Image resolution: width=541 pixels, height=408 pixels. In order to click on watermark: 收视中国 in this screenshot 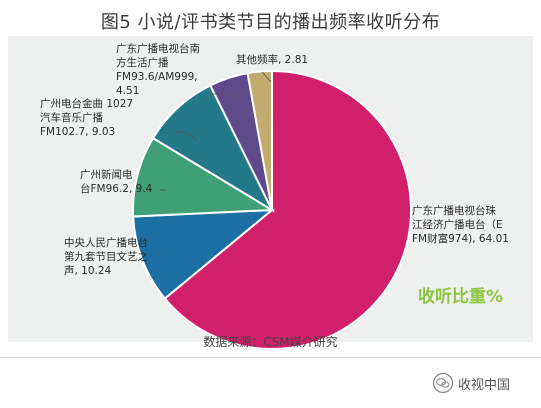, I will do `click(471, 383)`.